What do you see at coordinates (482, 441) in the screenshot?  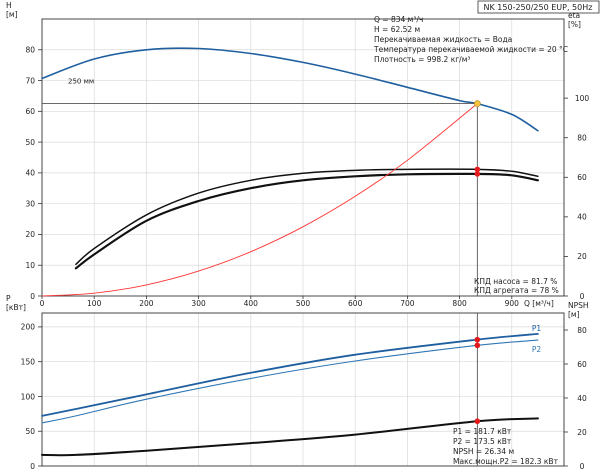 I see `info-p2: P2 = 173.5 кВт` at bounding box center [482, 441].